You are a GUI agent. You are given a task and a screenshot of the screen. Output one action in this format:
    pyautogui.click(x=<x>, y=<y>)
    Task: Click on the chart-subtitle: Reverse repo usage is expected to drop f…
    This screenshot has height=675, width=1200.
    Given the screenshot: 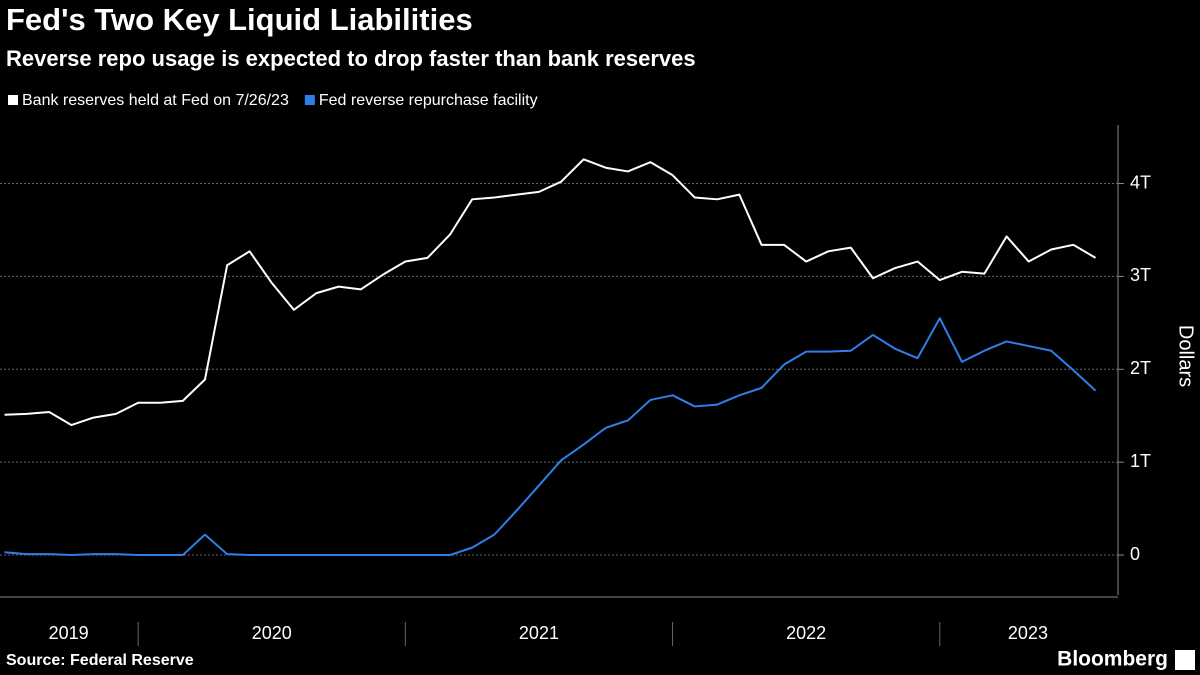 What is the action you would take?
    pyautogui.click(x=351, y=58)
    